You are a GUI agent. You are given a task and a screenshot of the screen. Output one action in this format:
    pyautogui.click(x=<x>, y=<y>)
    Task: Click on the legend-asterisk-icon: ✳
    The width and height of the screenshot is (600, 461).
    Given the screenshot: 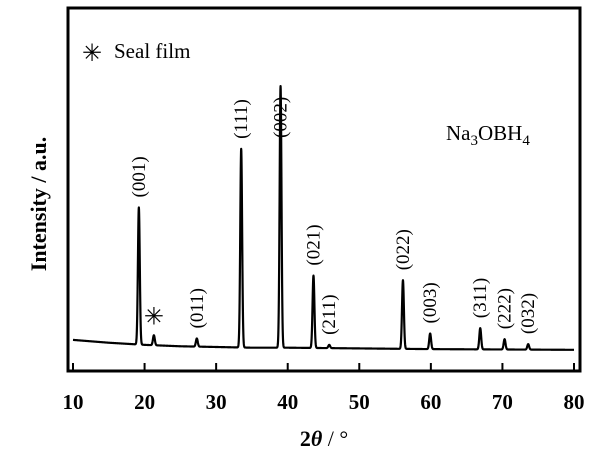 What is the action you would take?
    pyautogui.click(x=92, y=54)
    